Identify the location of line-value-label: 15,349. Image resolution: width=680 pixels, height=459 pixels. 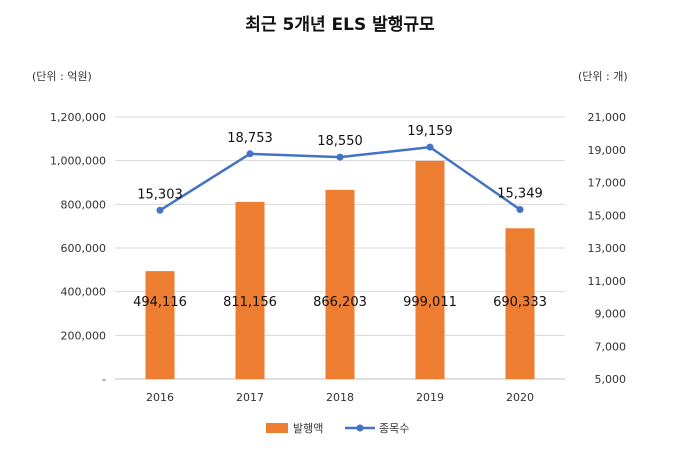
(520, 194).